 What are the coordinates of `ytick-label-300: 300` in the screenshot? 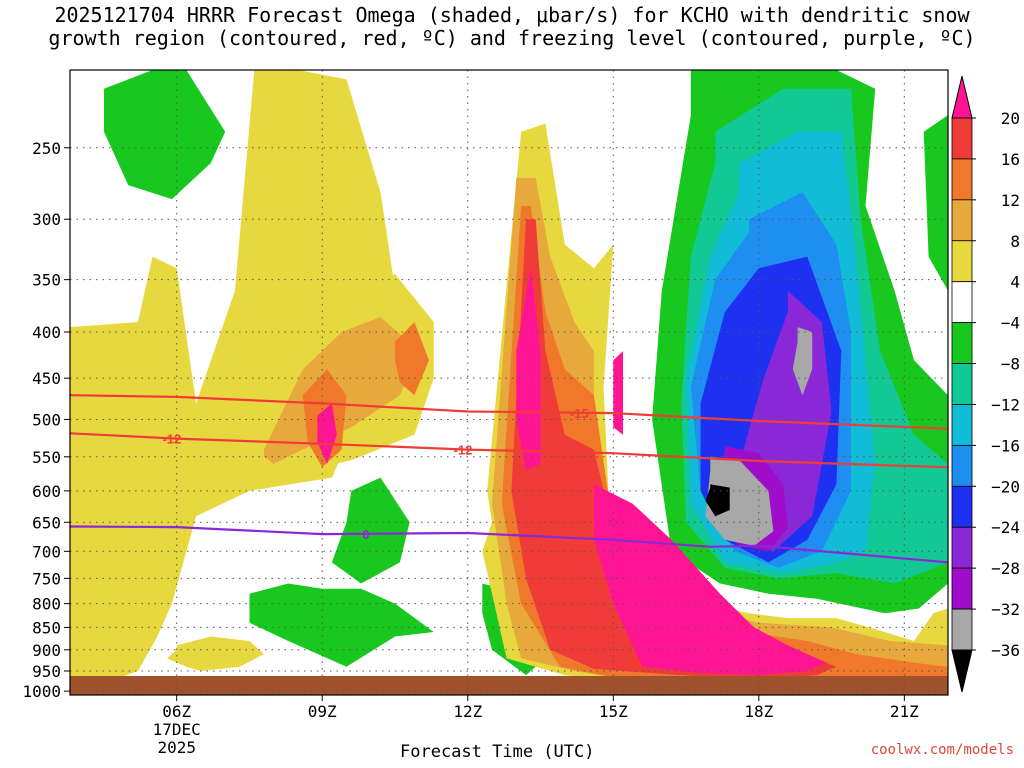 It's located at (46, 219).